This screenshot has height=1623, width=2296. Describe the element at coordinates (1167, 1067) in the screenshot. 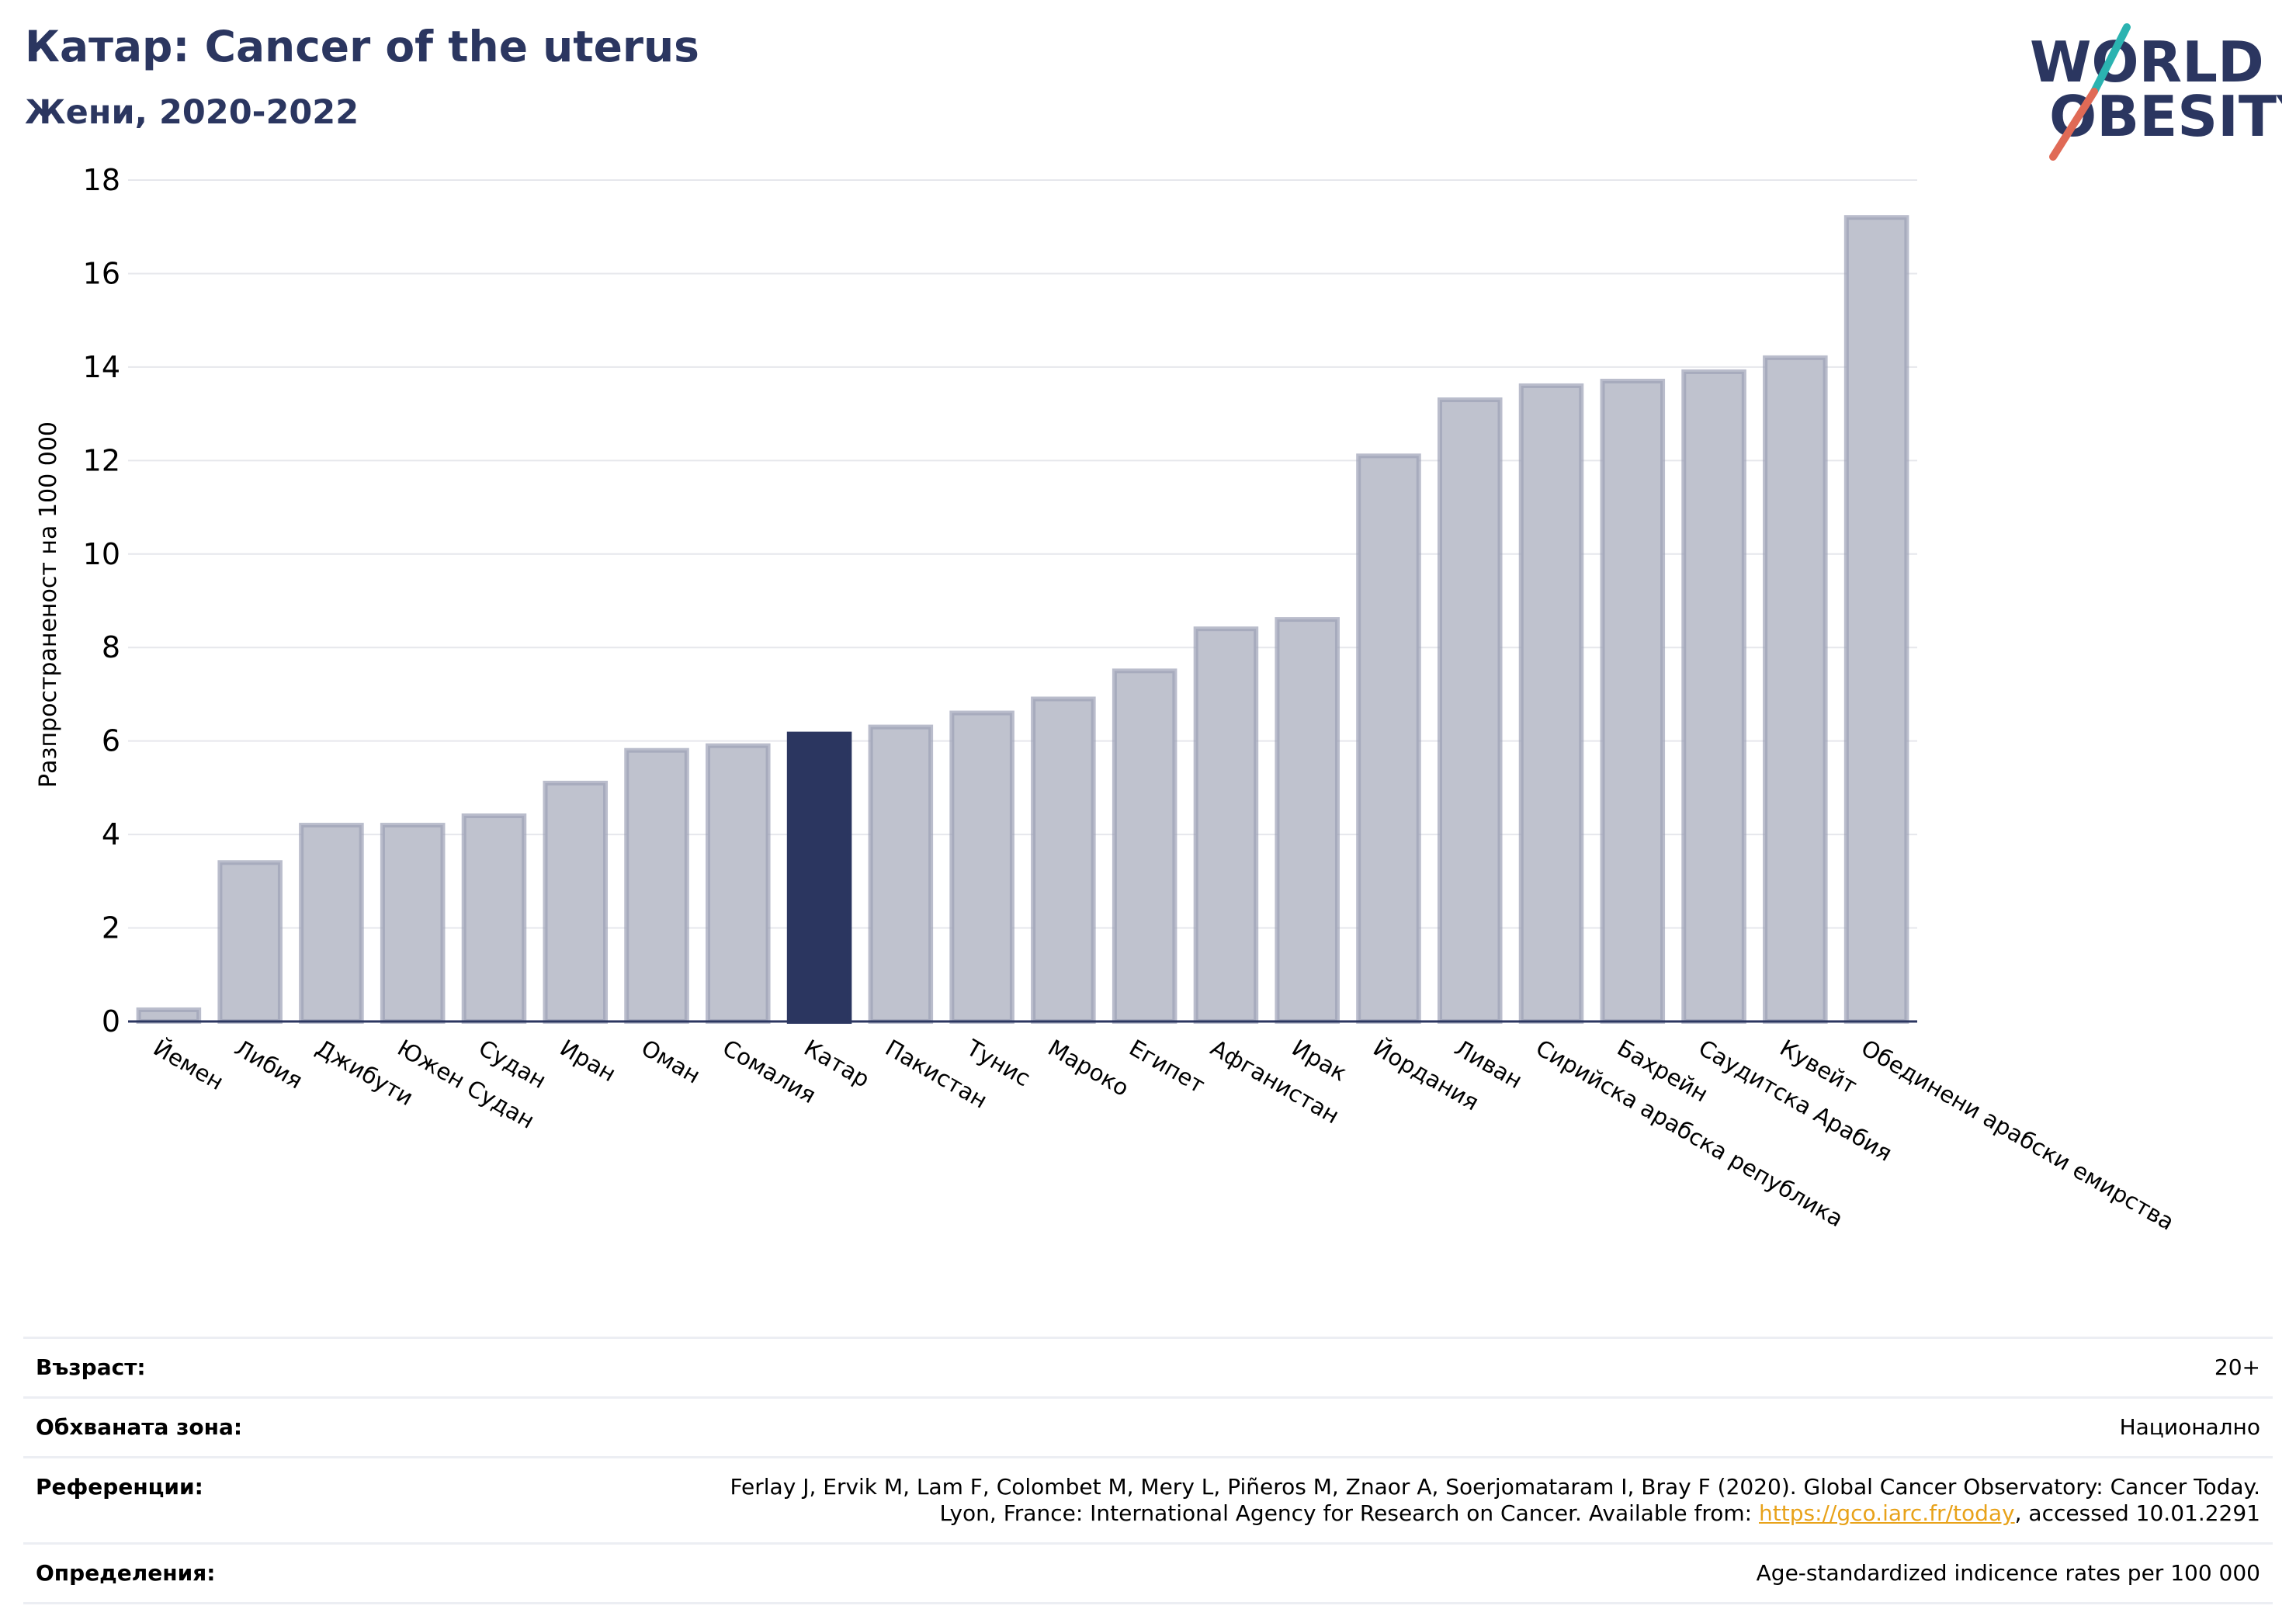

I see `x-tick-label: Египет` at that location.